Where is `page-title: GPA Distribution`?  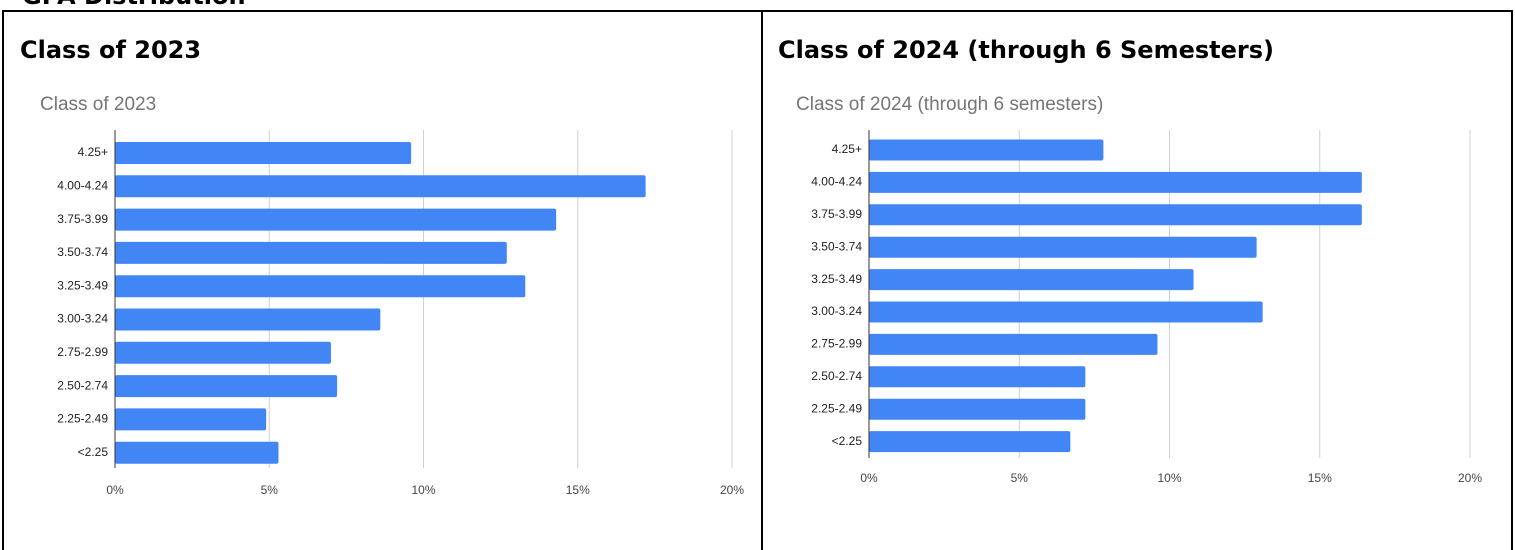 page-title: GPA Distribution is located at coordinates (134, 5).